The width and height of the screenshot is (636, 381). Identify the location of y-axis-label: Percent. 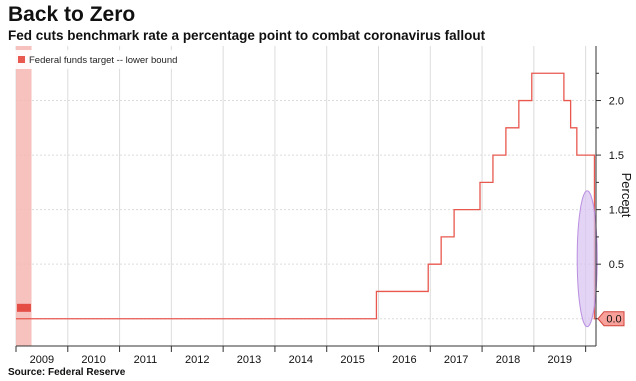
(626, 195).